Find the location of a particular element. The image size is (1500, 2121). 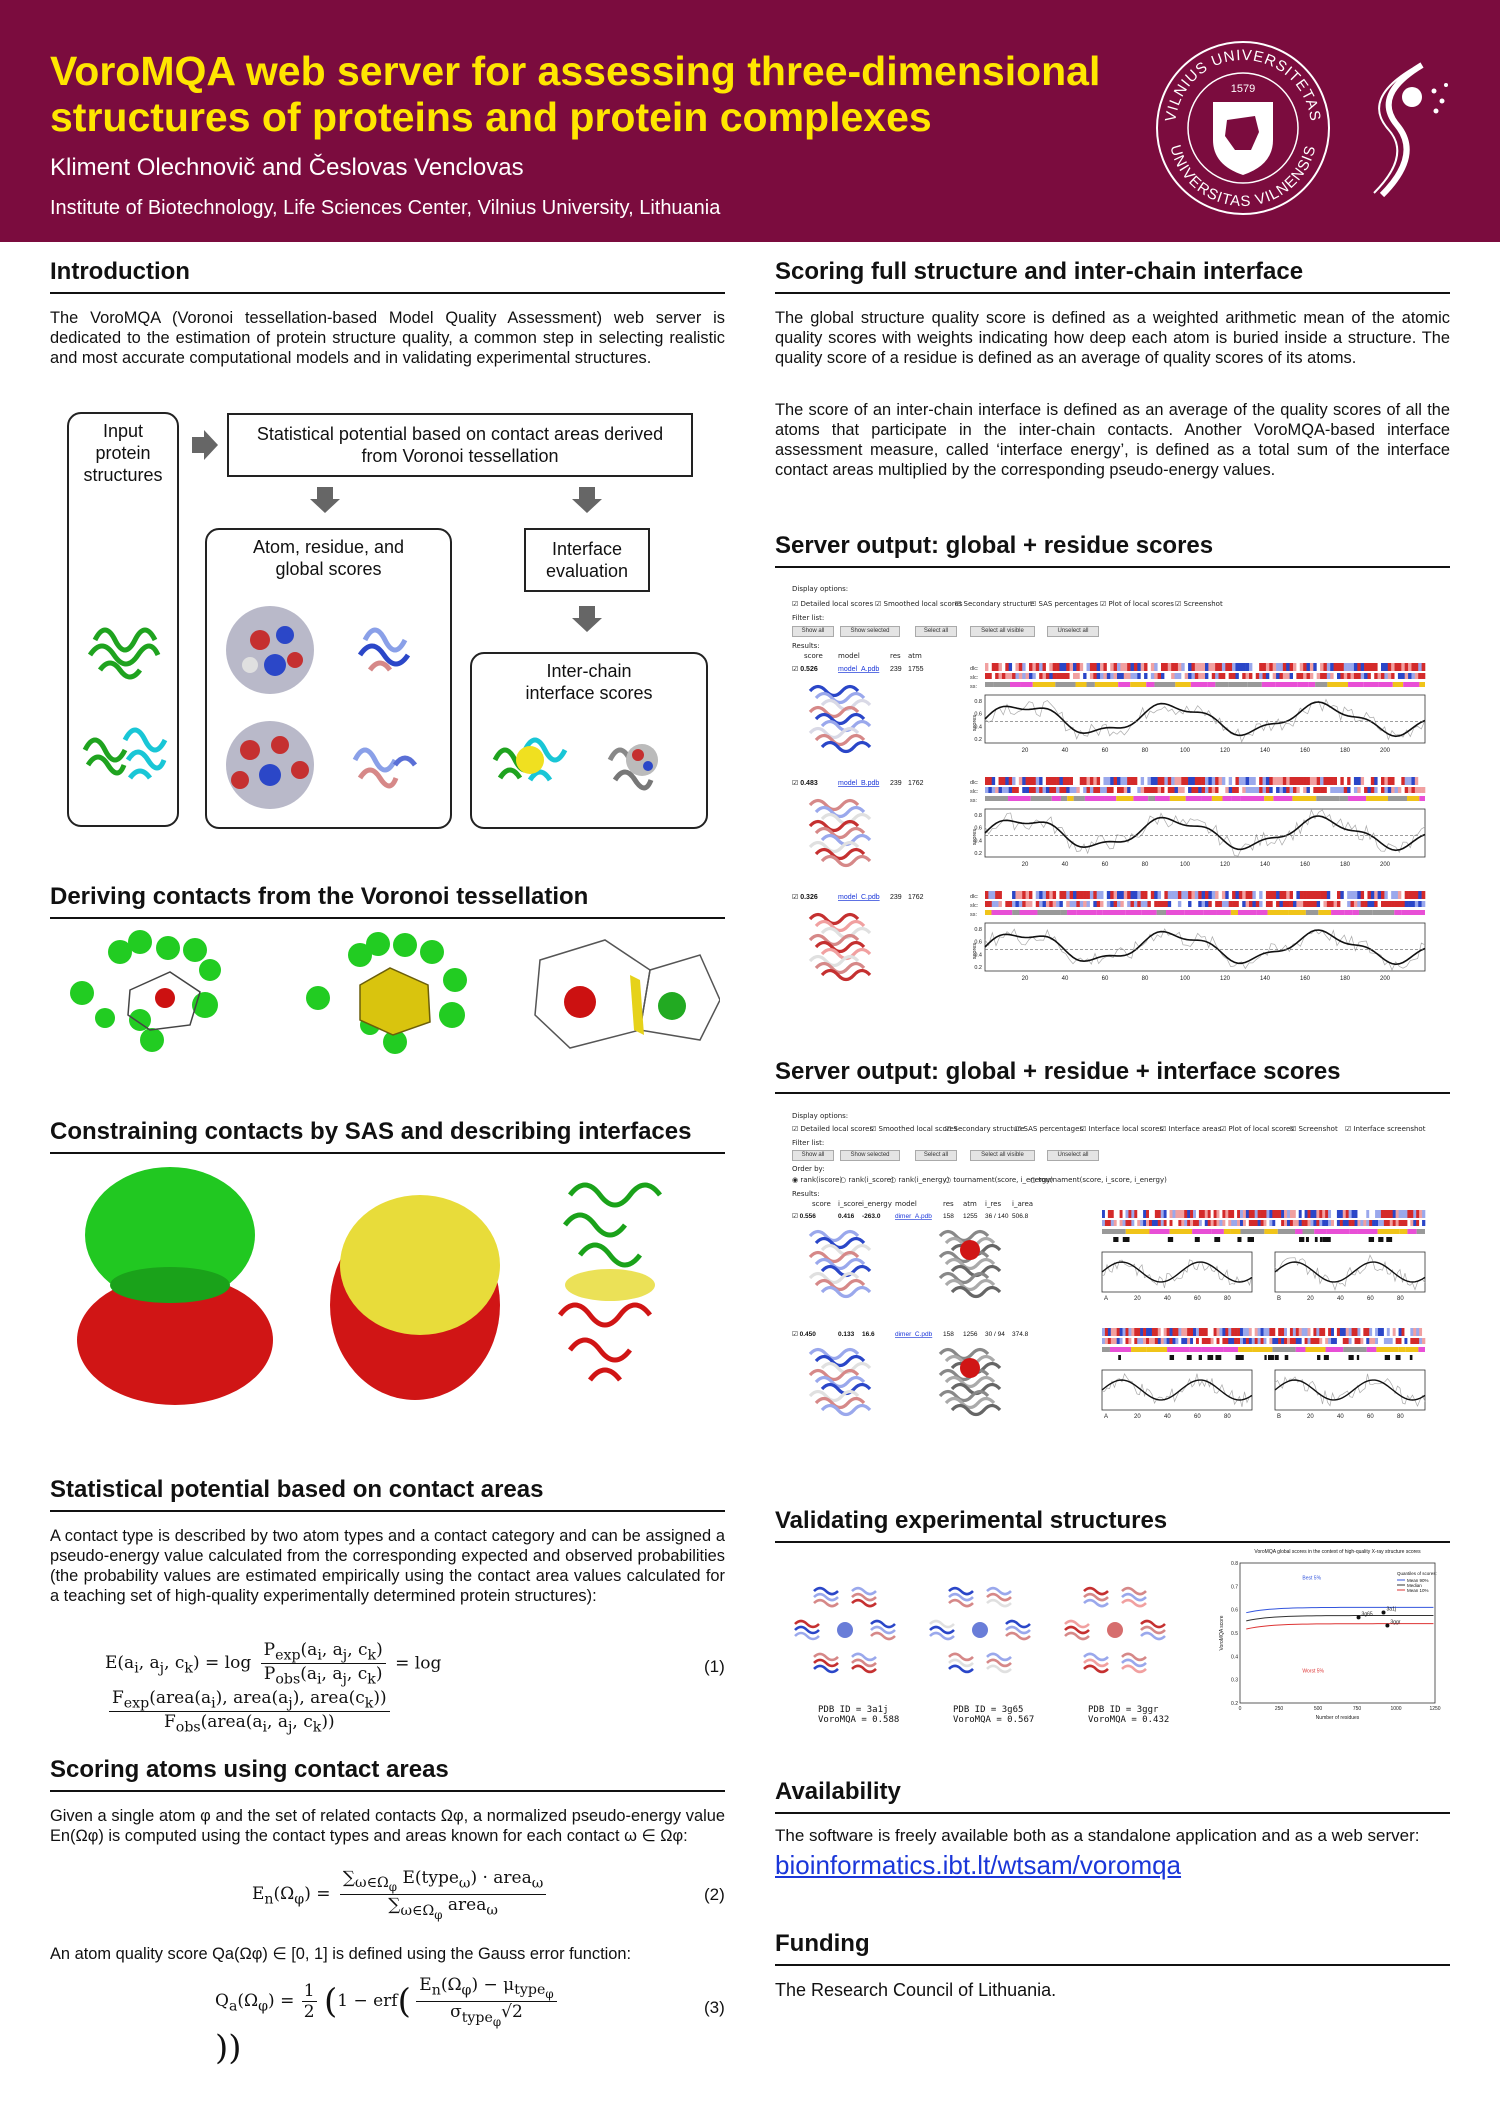

col-res: res is located at coordinates (895, 656).